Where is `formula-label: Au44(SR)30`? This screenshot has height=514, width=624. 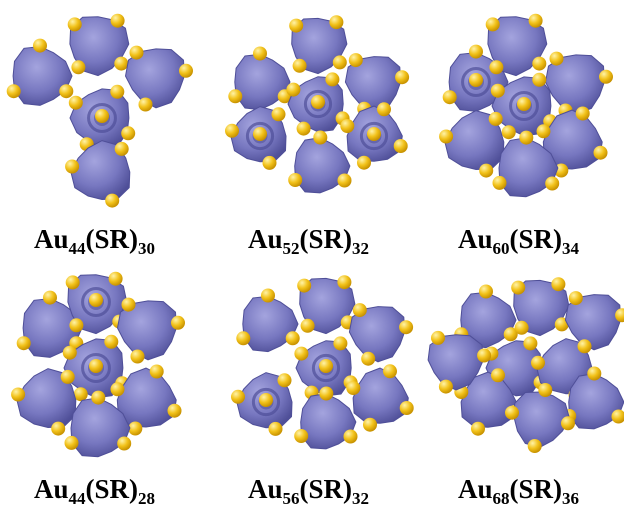
formula-label: Au44(SR)30 is located at coordinates (94, 241).